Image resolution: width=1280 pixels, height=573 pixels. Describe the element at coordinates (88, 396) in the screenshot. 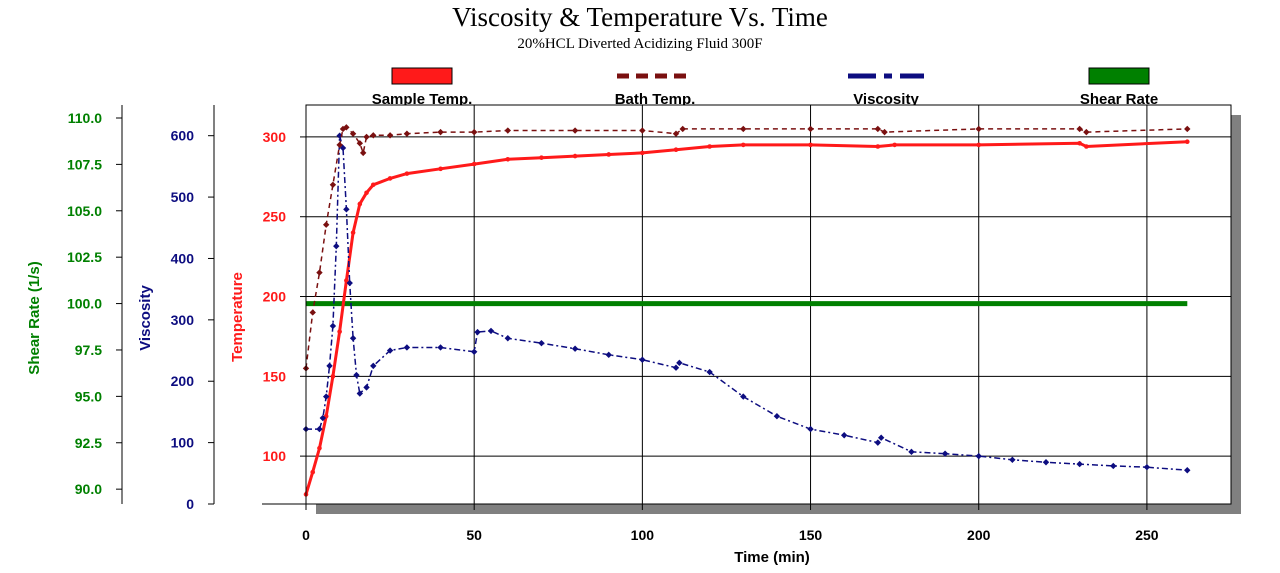

I see `shear-rate-tick-label: 95.0` at that location.